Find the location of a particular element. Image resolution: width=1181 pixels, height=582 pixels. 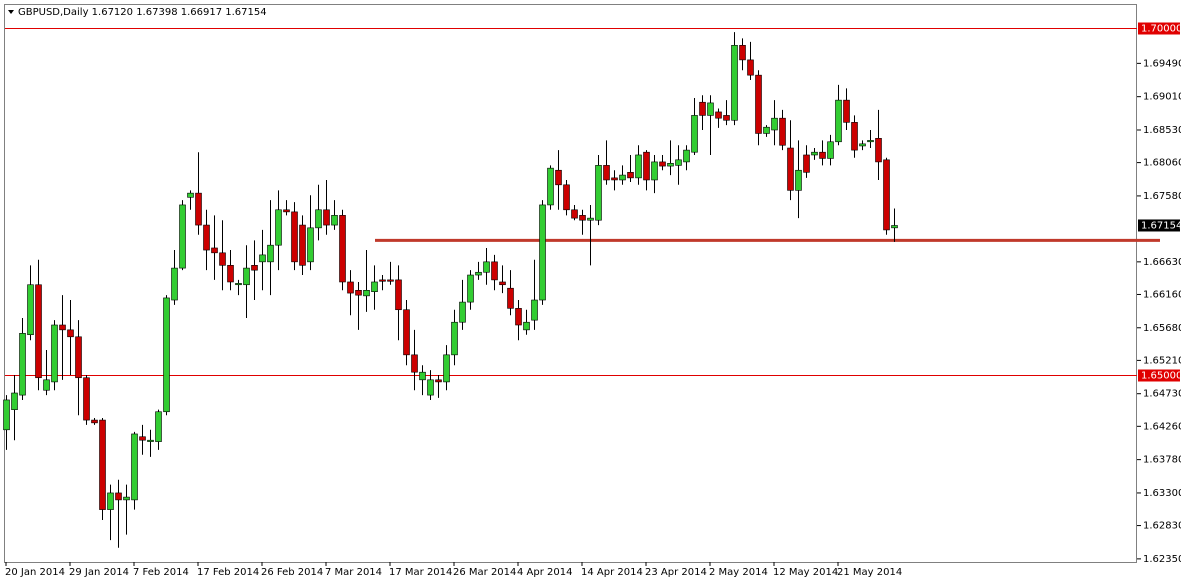

price-label-box is located at coordinates (1159, 225).